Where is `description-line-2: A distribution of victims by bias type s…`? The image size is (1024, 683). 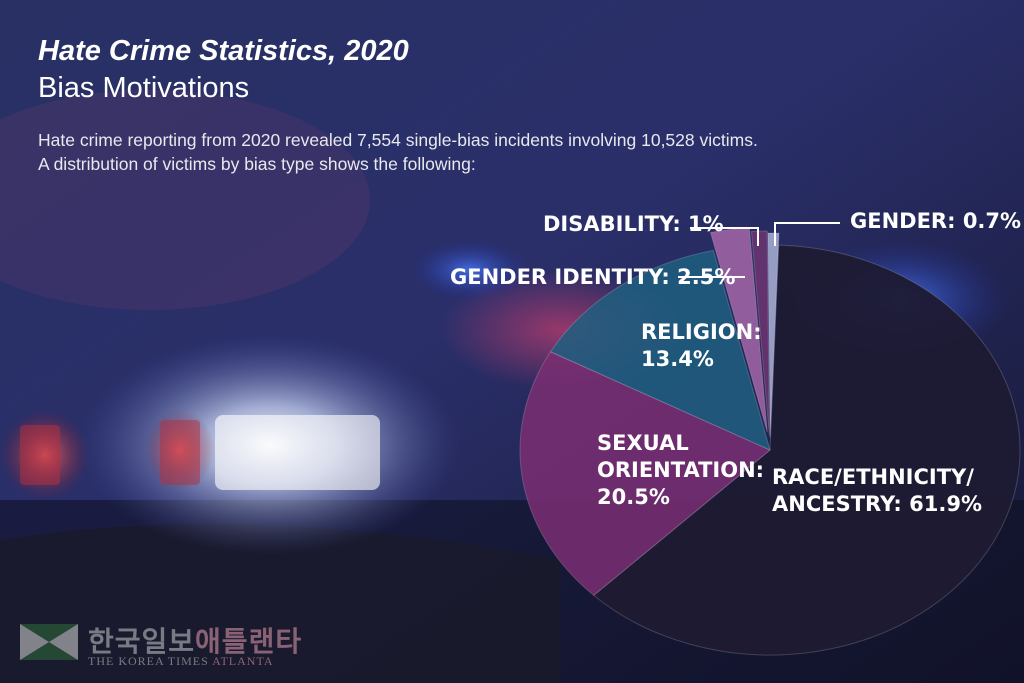 description-line-2: A distribution of victims by bias type s… is located at coordinates (257, 164).